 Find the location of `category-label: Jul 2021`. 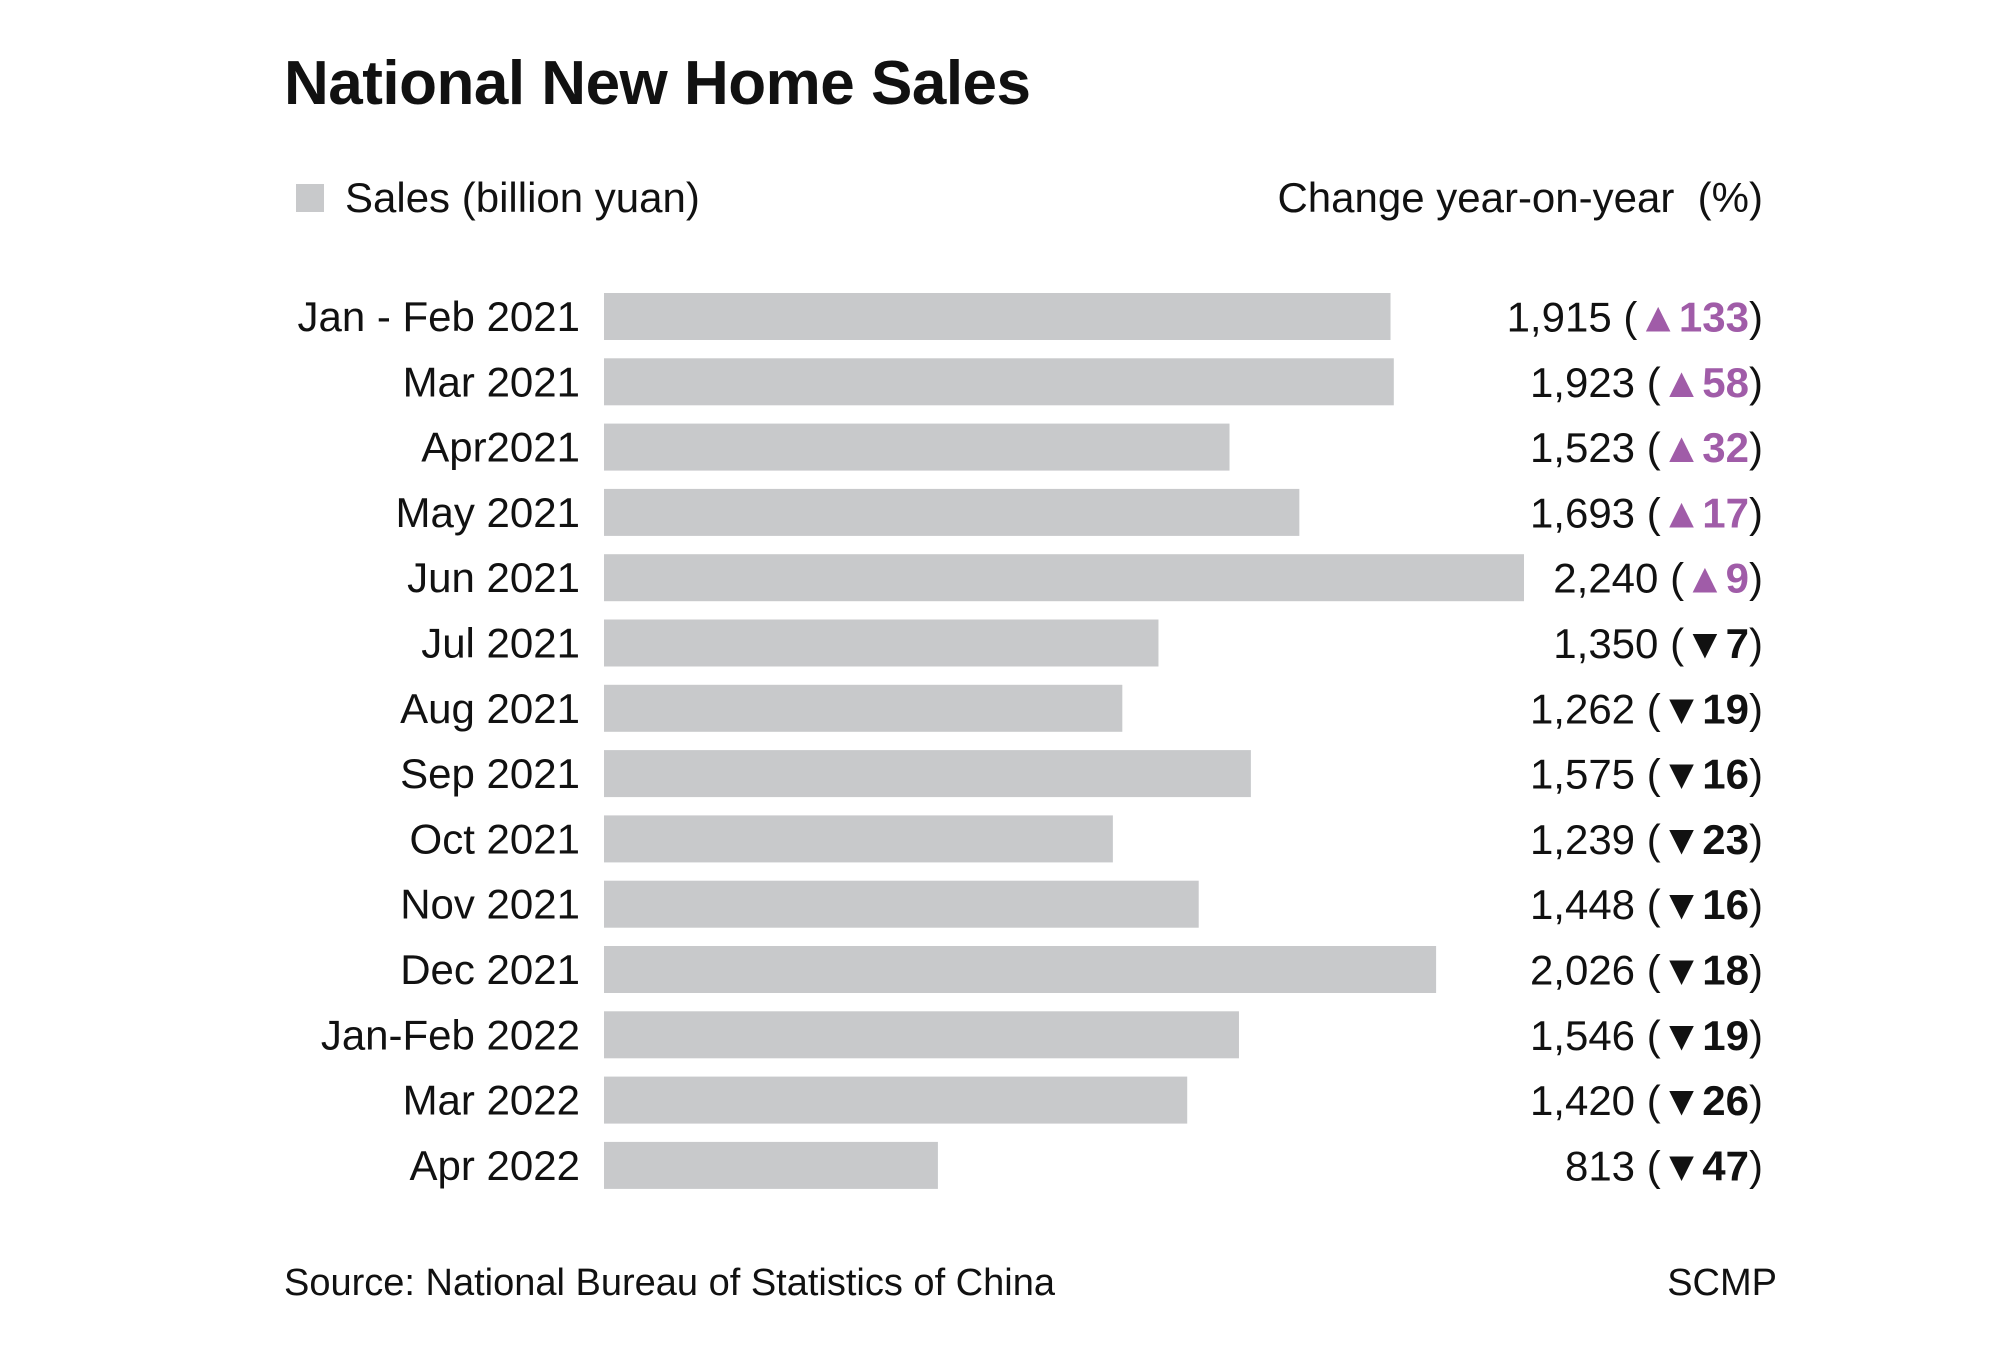

category-label: Jul 2021 is located at coordinates (500, 643).